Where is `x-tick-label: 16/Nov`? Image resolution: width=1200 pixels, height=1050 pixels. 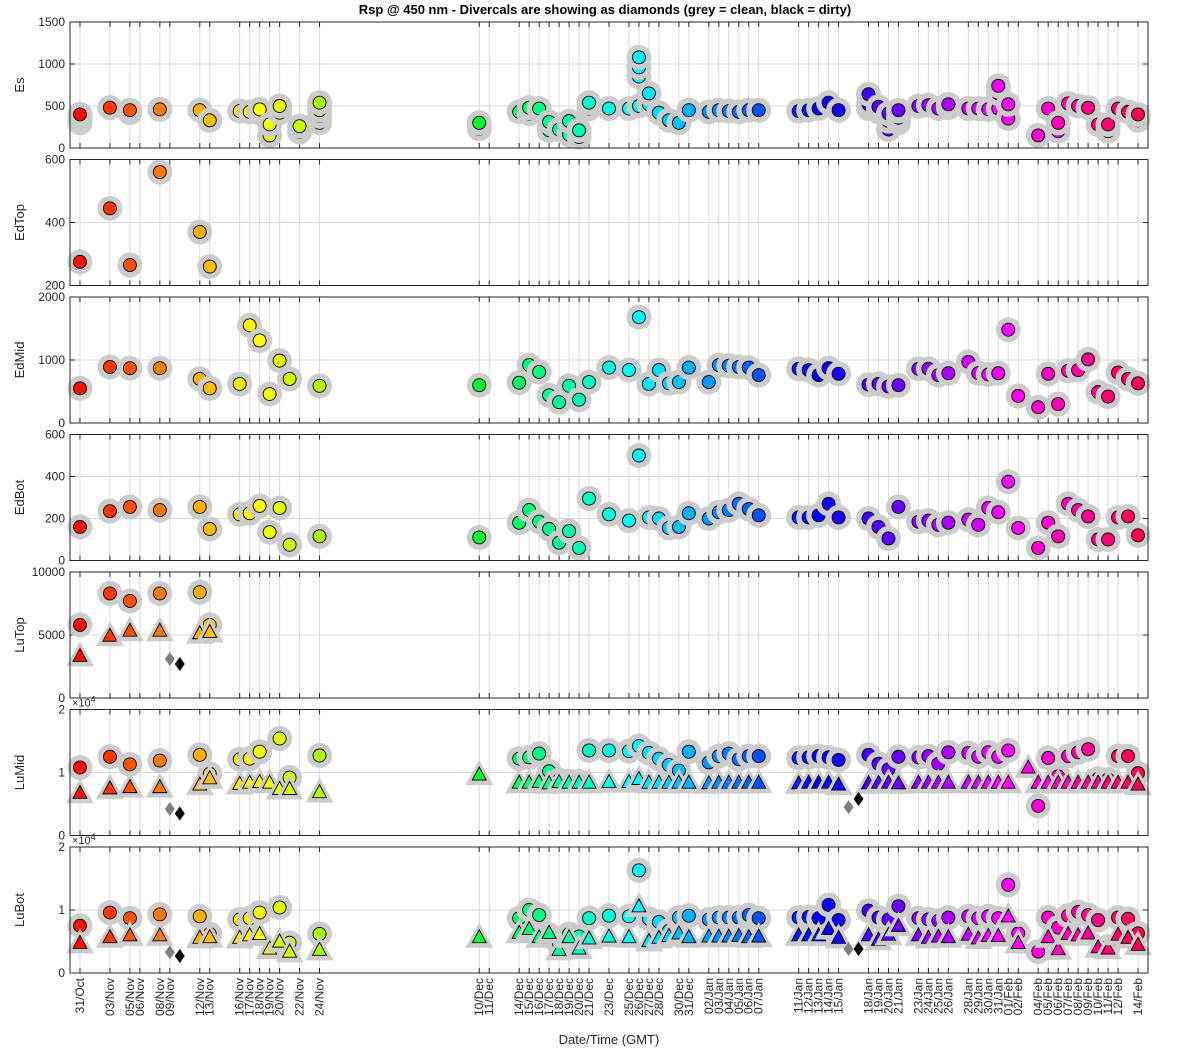 x-tick-label: 16/Nov is located at coordinates (240, 997).